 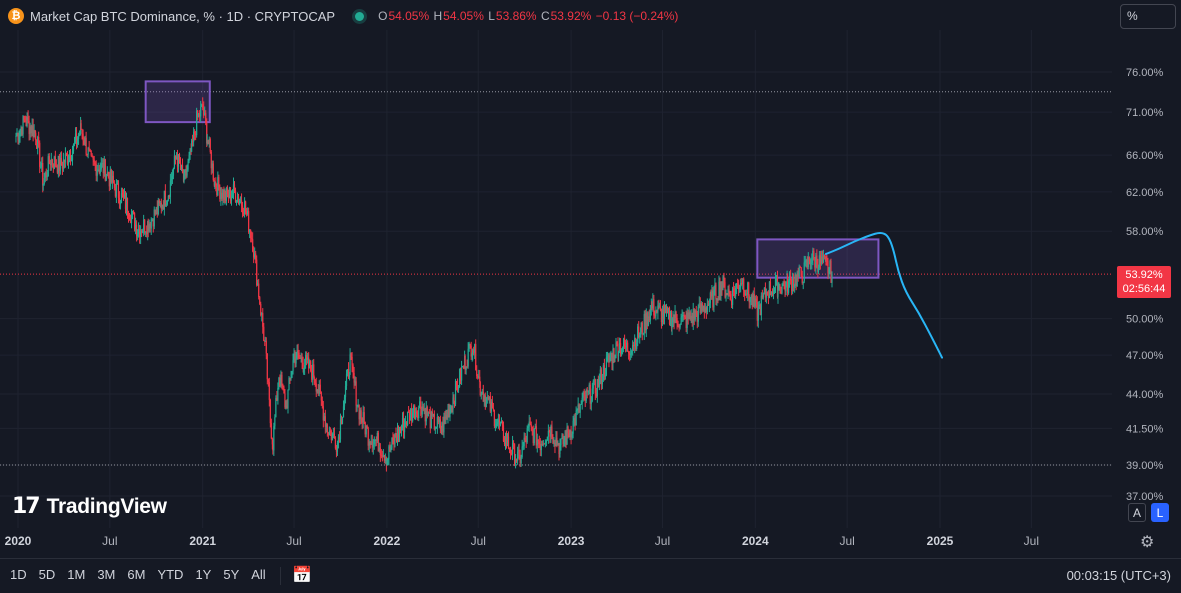 What do you see at coordinates (1160, 512) in the screenshot?
I see `log-scale-button: L` at bounding box center [1160, 512].